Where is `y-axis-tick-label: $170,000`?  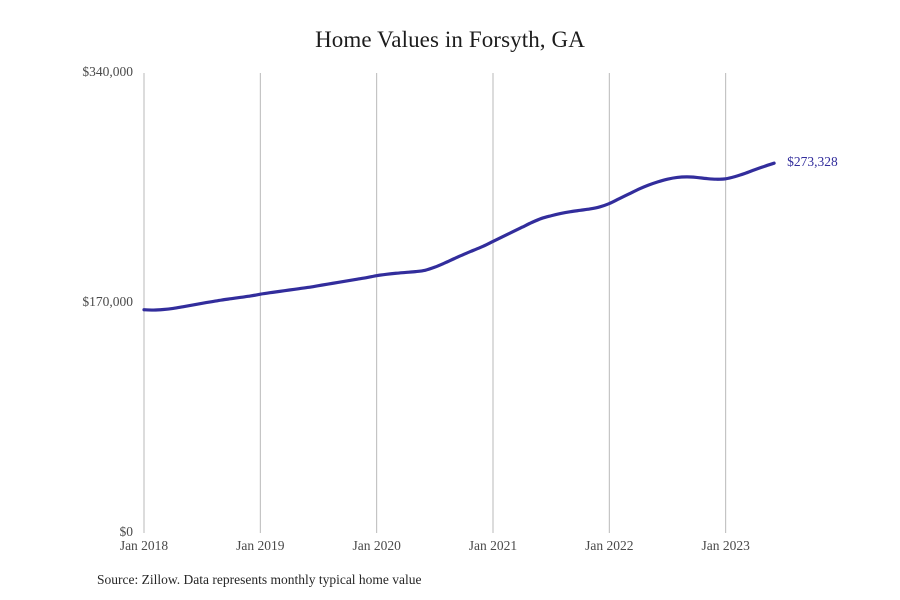 y-axis-tick-label: $170,000 is located at coordinates (107, 301).